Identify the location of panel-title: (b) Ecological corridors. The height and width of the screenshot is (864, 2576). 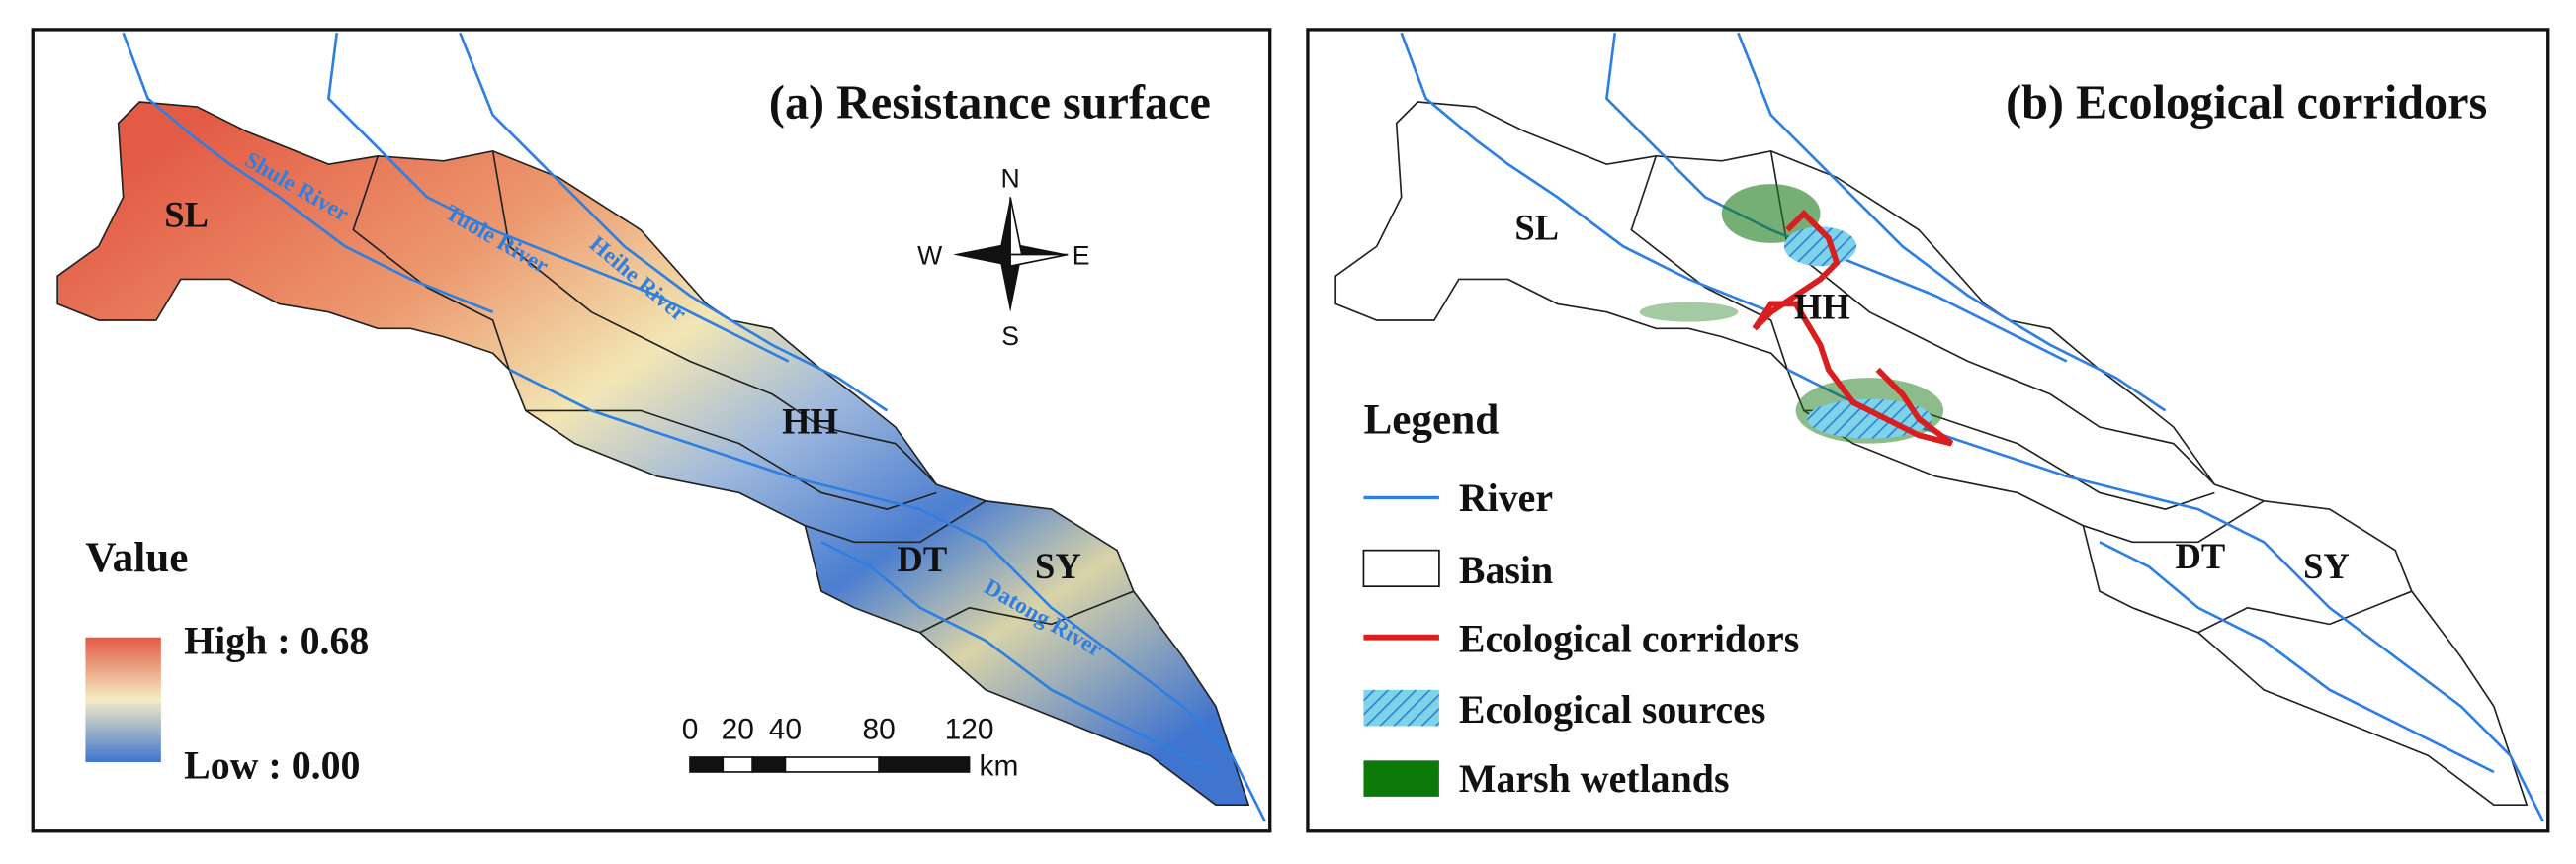
(2246, 104).